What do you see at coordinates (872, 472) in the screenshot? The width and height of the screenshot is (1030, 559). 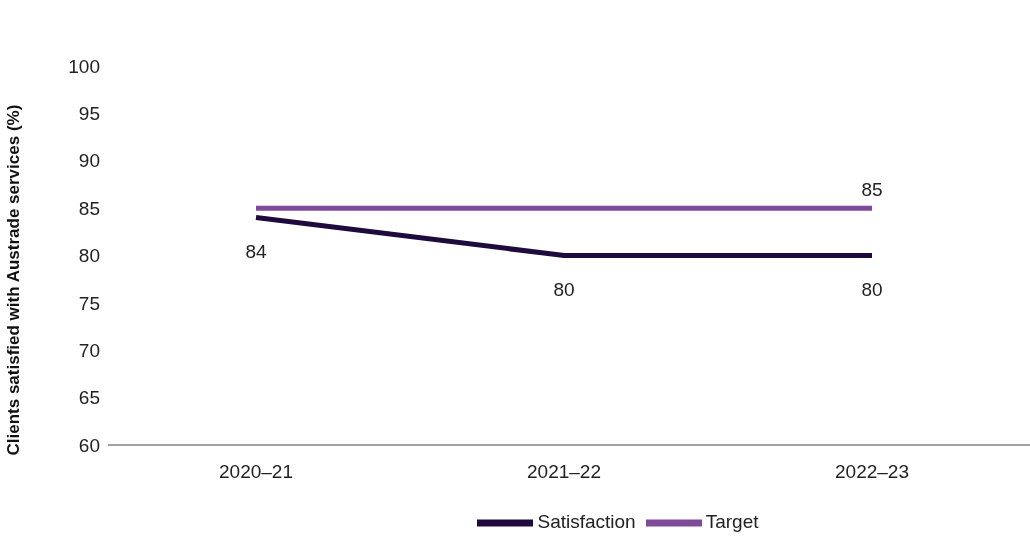 I see `x-tick-label: 2022–23` at bounding box center [872, 472].